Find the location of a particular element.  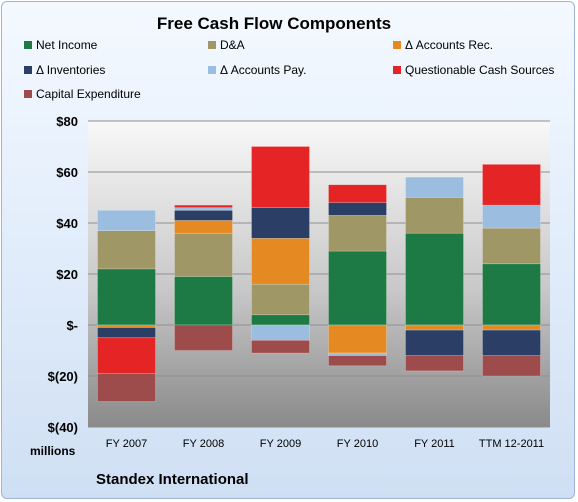

y-tick-label: $60 is located at coordinates (67, 172).